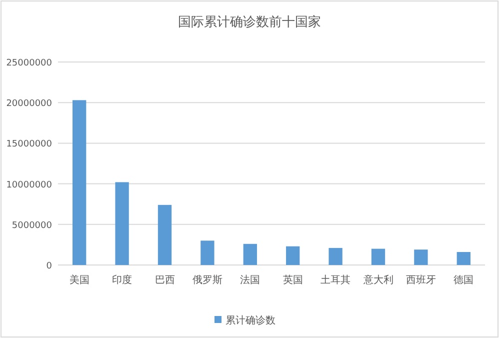  What do you see at coordinates (378, 280) in the screenshot?
I see `x-tick-label: 意大利` at bounding box center [378, 280].